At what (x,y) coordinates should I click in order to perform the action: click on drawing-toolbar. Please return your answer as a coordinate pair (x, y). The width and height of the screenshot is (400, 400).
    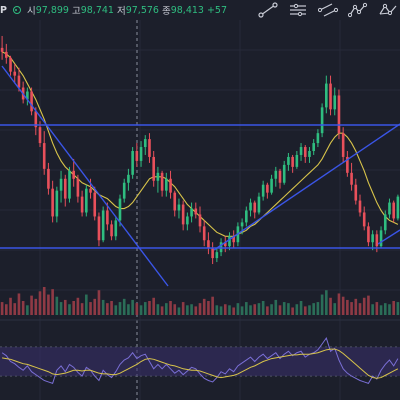
    Looking at the image, I should click on (325, 10).